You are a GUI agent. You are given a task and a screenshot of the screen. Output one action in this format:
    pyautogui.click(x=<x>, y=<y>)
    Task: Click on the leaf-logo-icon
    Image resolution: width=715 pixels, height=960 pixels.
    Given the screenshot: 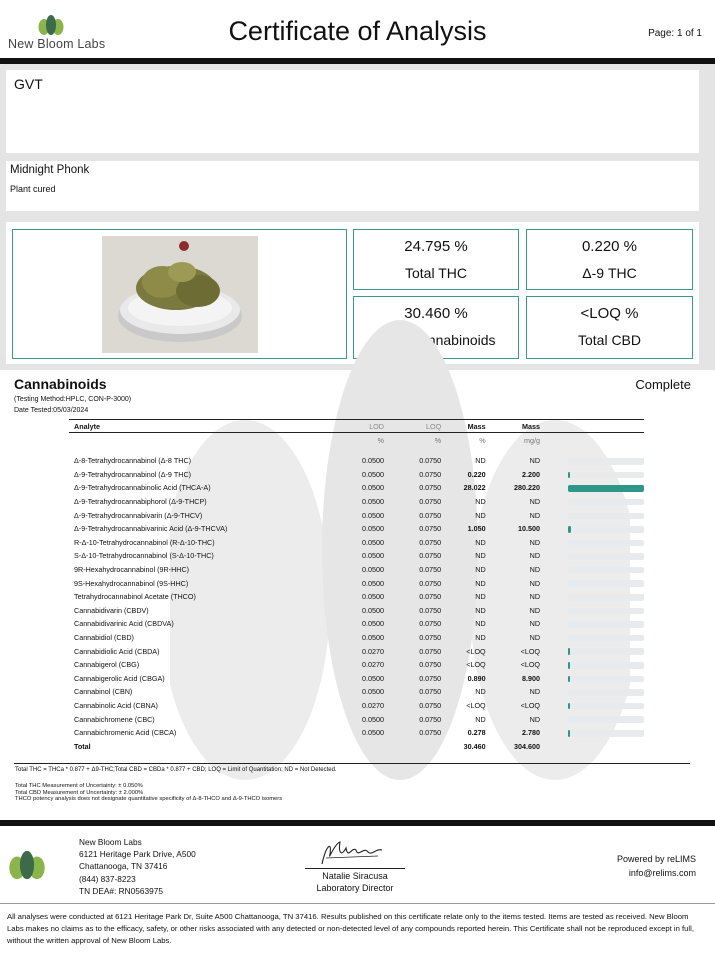 What is the action you would take?
    pyautogui.click(x=27, y=865)
    